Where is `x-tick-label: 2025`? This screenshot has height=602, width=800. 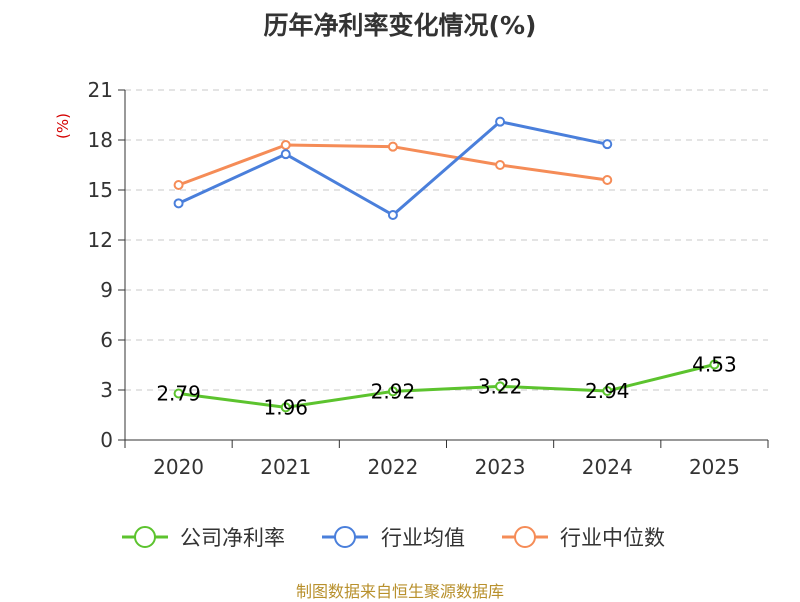 x-tick-label: 2025 is located at coordinates (714, 467).